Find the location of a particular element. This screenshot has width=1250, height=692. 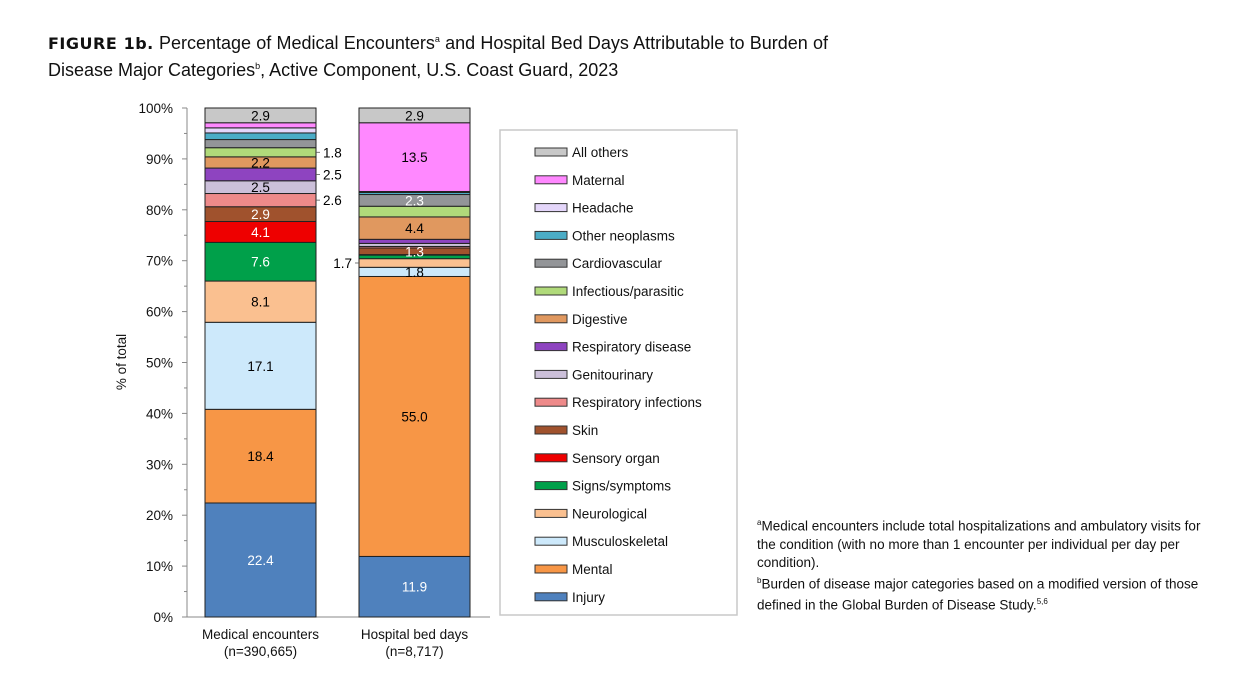

data-label: 13.5 is located at coordinates (414, 157).